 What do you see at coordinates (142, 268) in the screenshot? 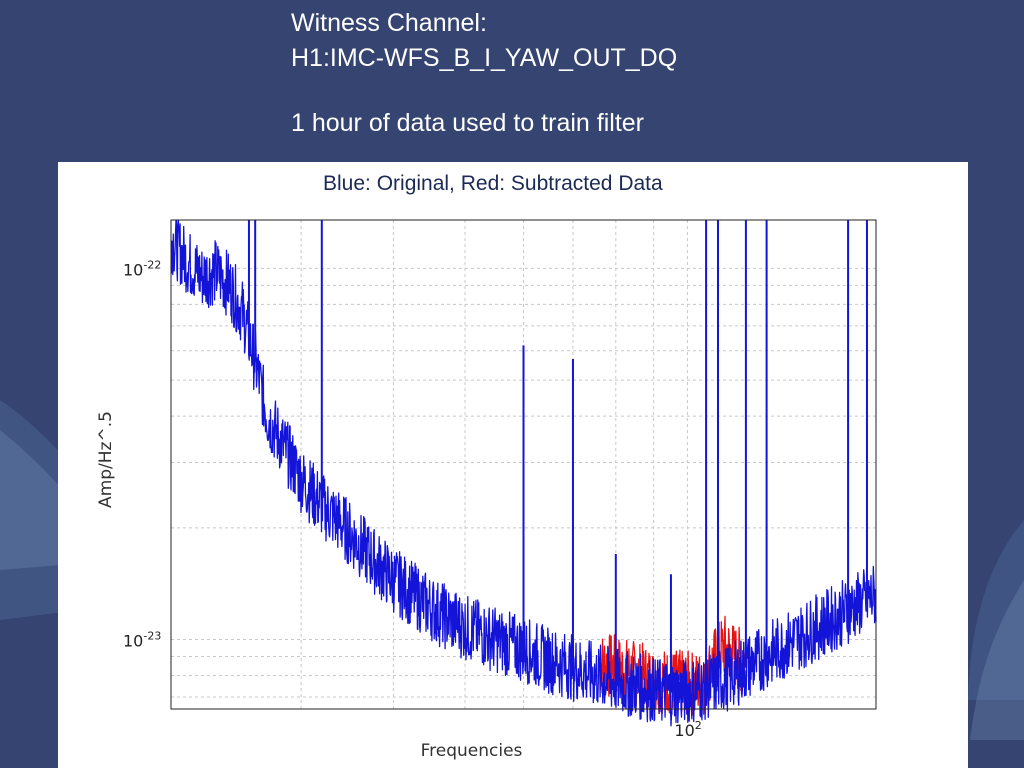
I see `y-tick-label-1: 10-22` at bounding box center [142, 268].